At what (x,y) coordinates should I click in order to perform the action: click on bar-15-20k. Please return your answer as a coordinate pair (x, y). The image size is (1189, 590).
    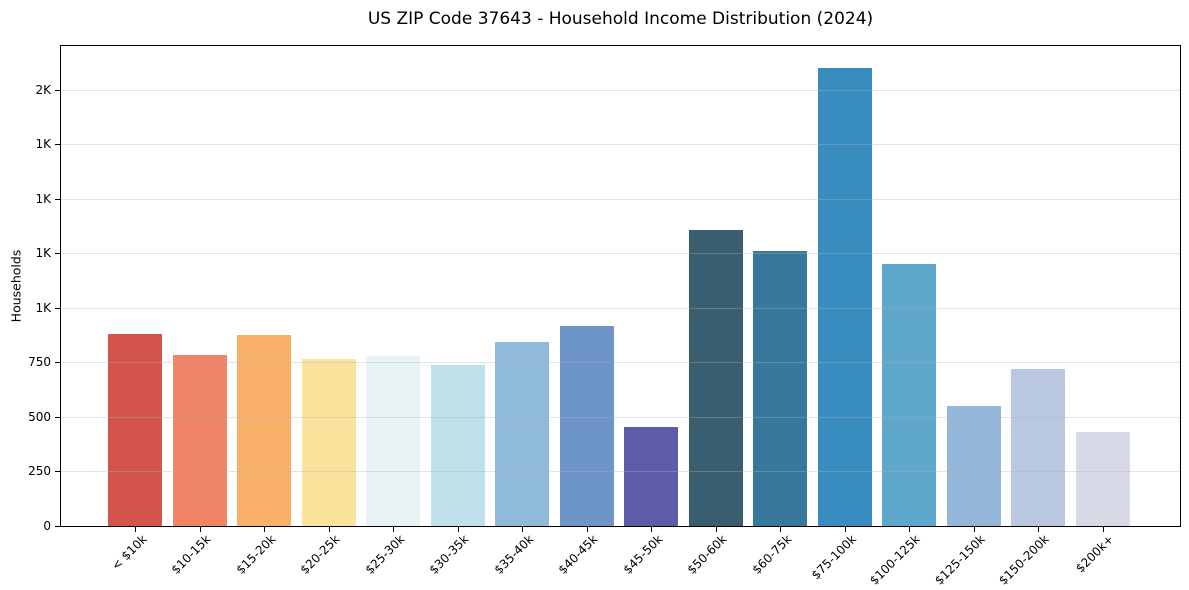
    Looking at the image, I should click on (264, 430).